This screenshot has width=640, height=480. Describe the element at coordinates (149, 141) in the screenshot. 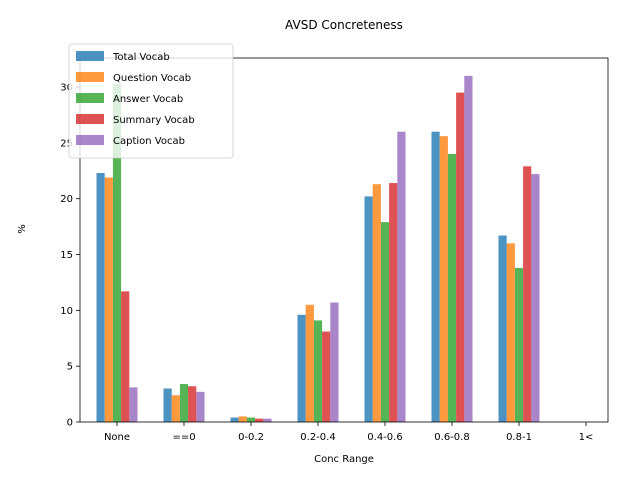

I see `legend-label-caption-vocab: Caption Vocab` at that location.